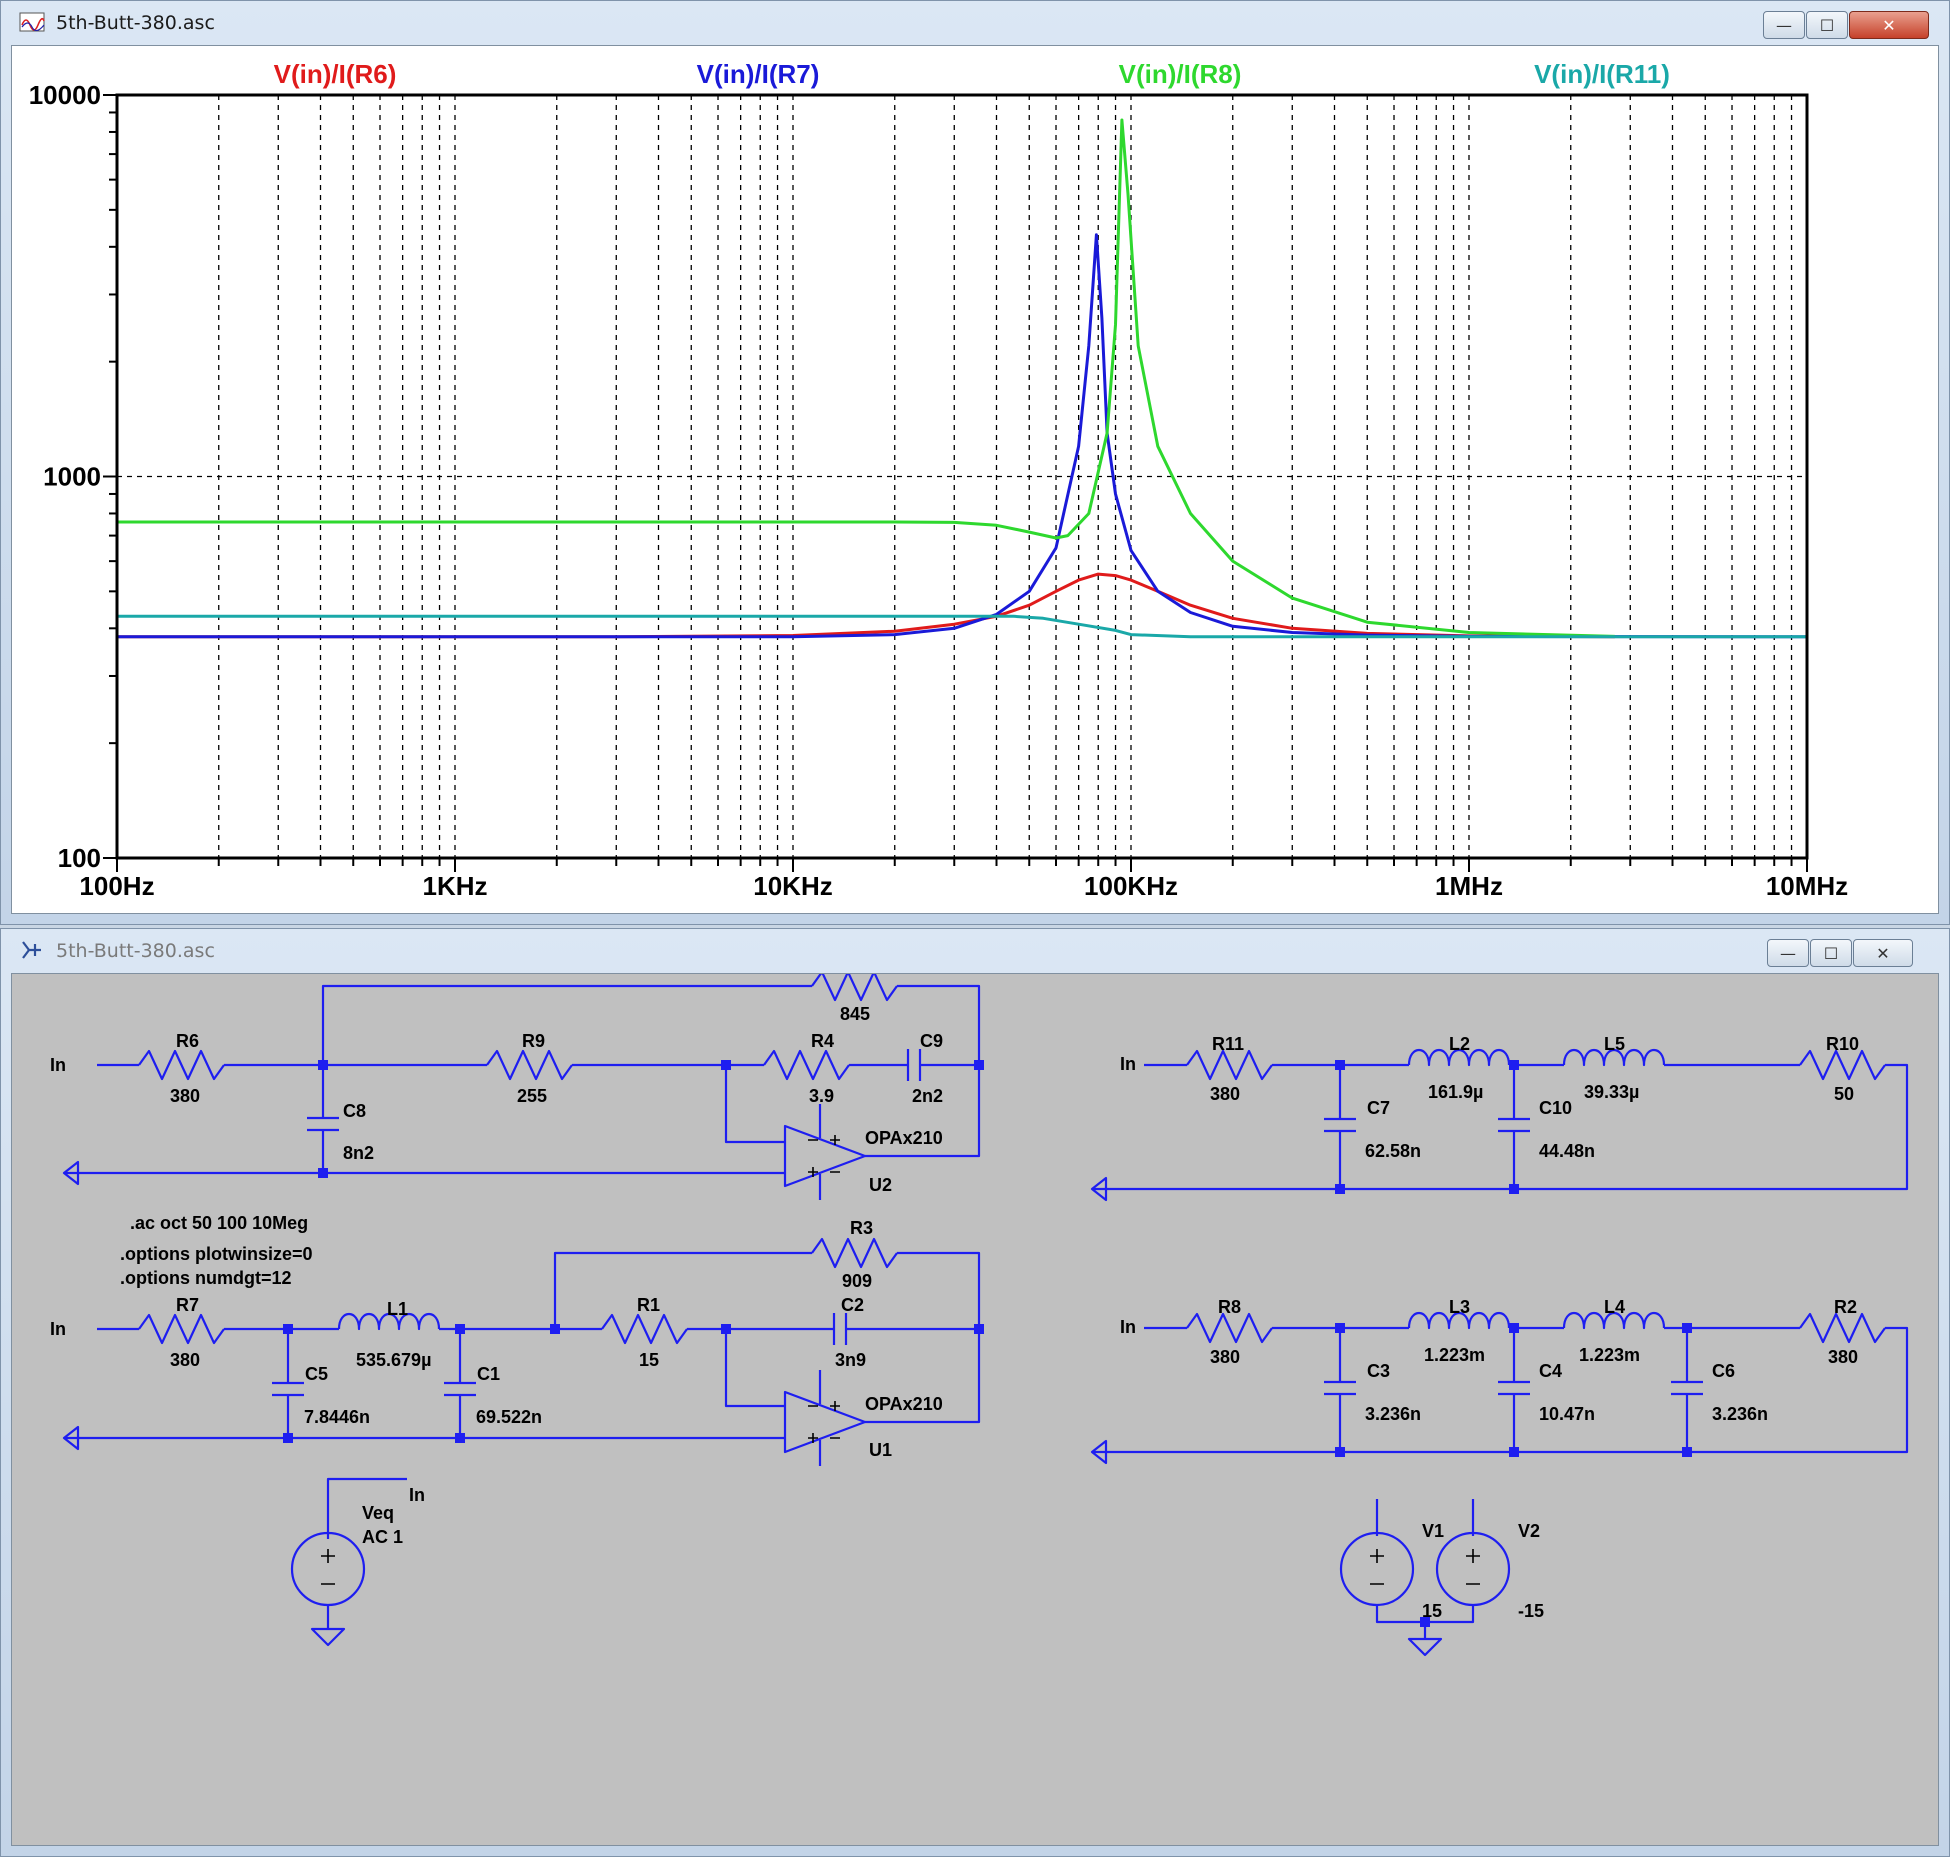 This screenshot has height=1857, width=1950. Describe the element at coordinates (1514, 1125) in the screenshot. I see `capacitor-c10` at that location.